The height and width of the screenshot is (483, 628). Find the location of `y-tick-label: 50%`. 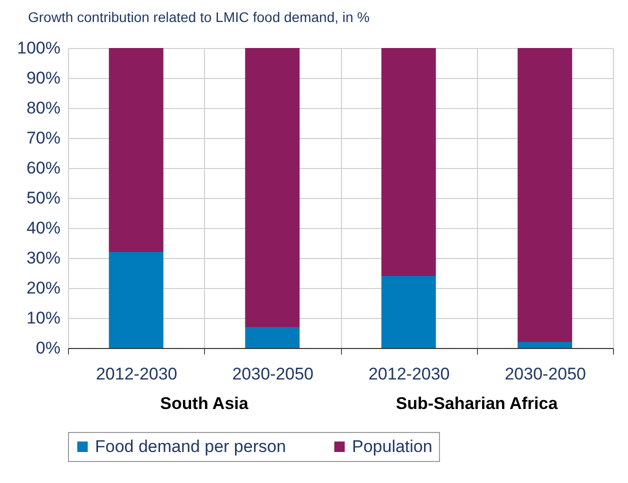

y-tick-label: 50% is located at coordinates (43, 198).